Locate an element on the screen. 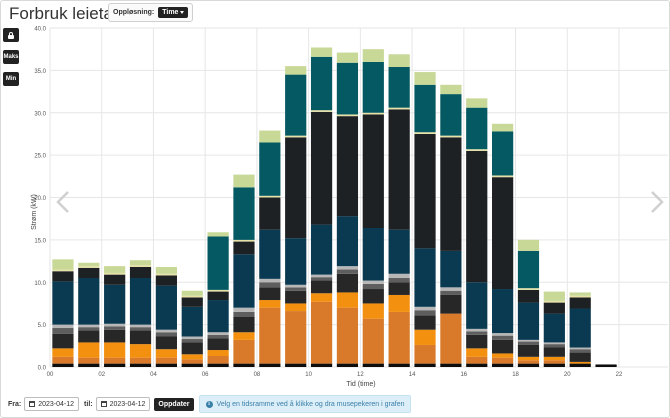 The width and height of the screenshot is (670, 418). previous-arrow-icon is located at coordinates (62, 202).